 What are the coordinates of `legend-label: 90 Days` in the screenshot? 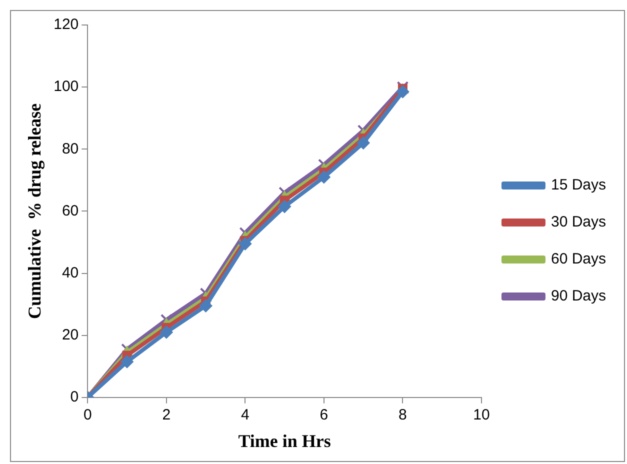 It's located at (578, 296).